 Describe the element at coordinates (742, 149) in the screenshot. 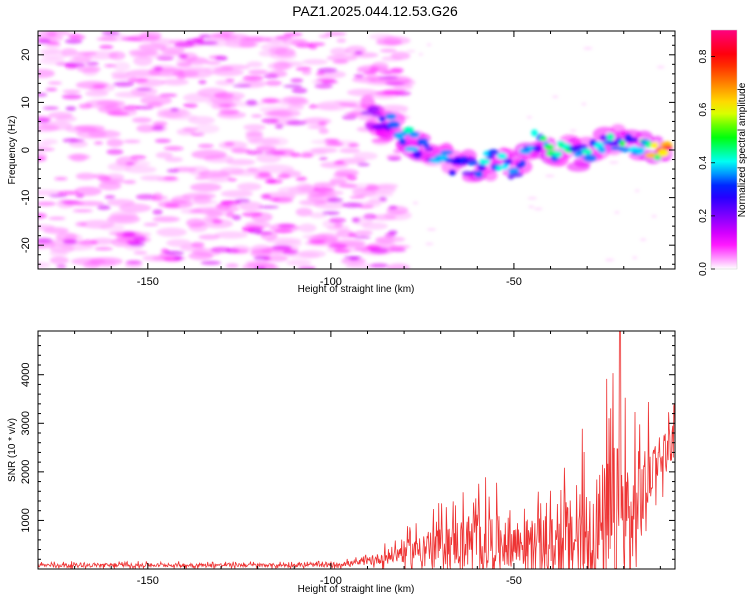

I see `colorbar-label: Normalized spectral amplitude` at that location.